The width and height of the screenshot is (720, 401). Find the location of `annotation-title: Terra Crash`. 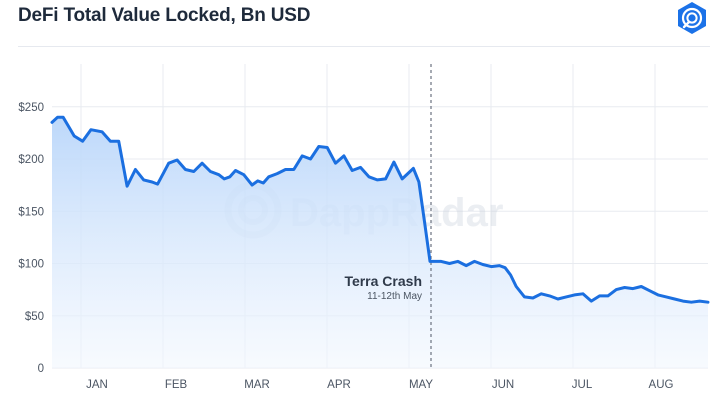

annotation-title: Terra Crash is located at coordinates (383, 281).